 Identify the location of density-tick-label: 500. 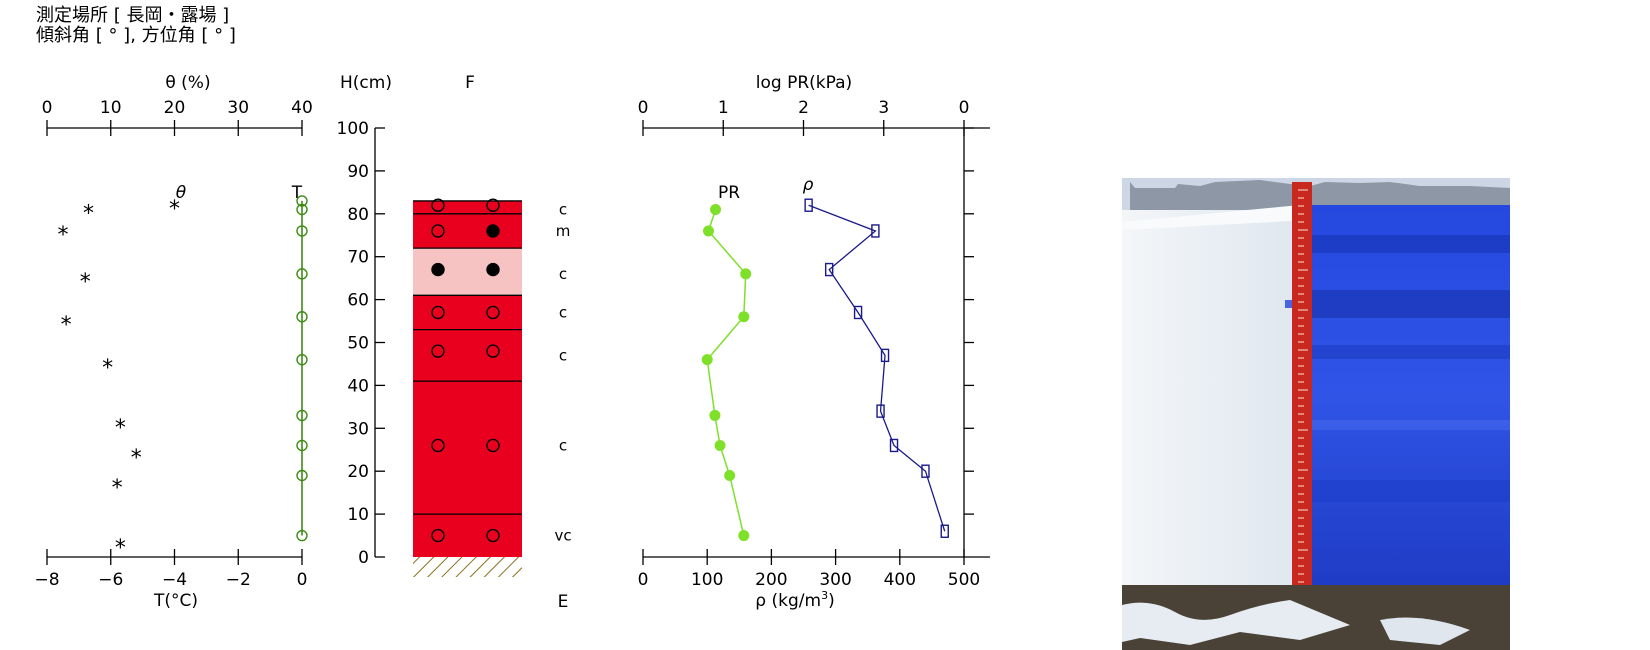
(964, 580).